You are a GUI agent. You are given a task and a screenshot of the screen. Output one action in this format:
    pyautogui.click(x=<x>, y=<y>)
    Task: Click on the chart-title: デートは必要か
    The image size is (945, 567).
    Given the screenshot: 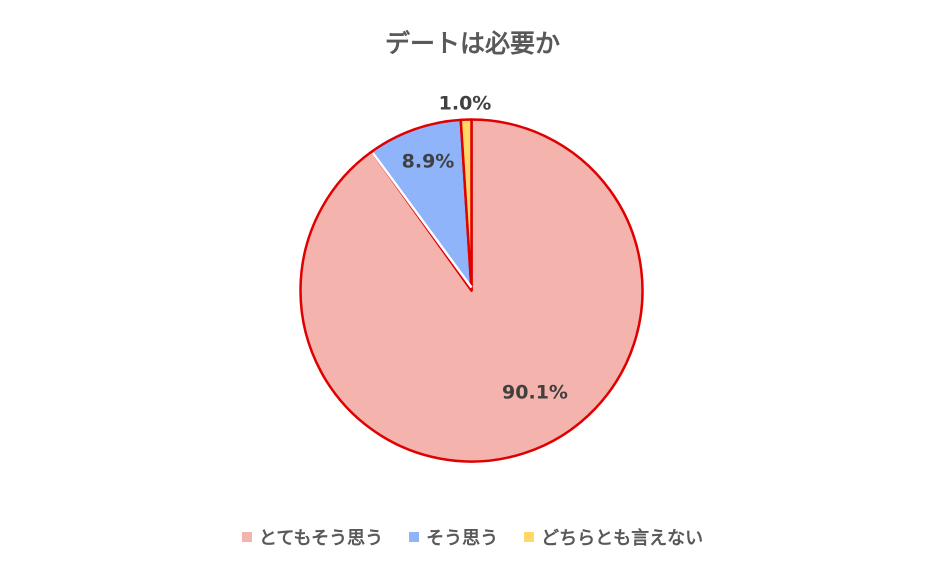 What is the action you would take?
    pyautogui.click(x=472, y=43)
    